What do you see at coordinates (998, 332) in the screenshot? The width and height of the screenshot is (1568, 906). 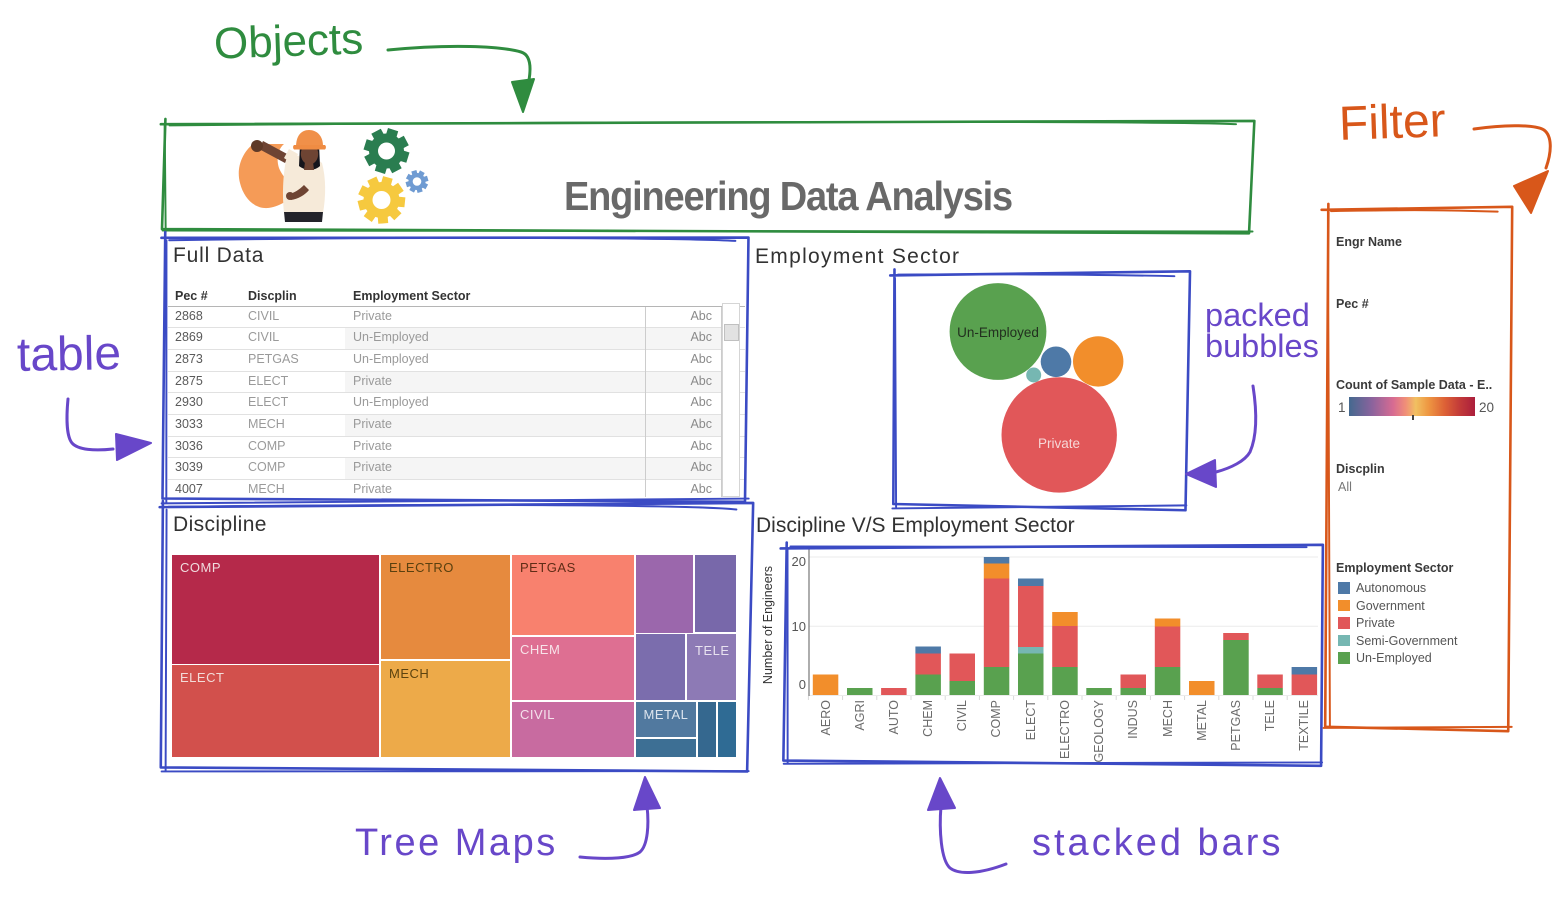 I see `svg-text: Un-Employed` at bounding box center [998, 332].